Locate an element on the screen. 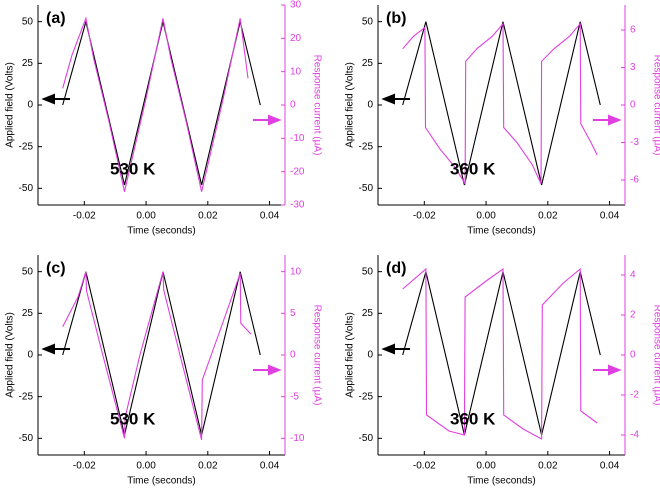 The image size is (660, 494). y2-tick-label: 5 is located at coordinates (293, 313).